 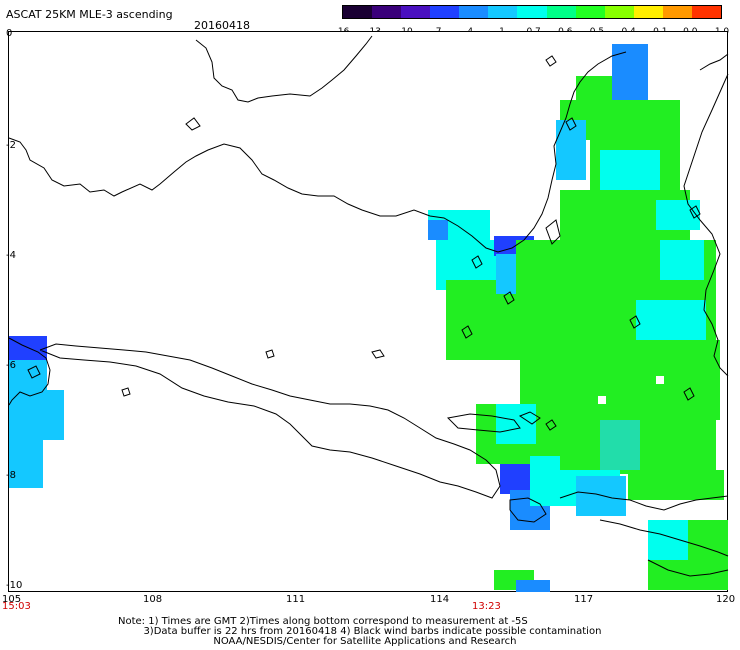 What do you see at coordinates (14, 585) in the screenshot?
I see `lat-label: -10` at bounding box center [14, 585].